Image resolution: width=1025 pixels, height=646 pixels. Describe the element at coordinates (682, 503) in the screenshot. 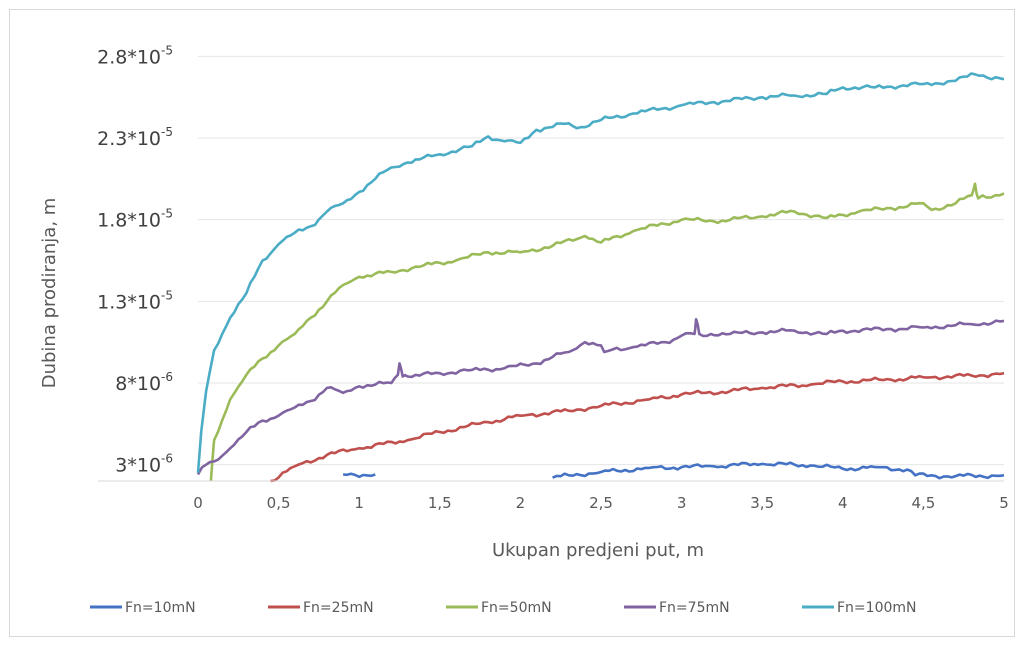

I see `x-tick-label: 3` at that location.